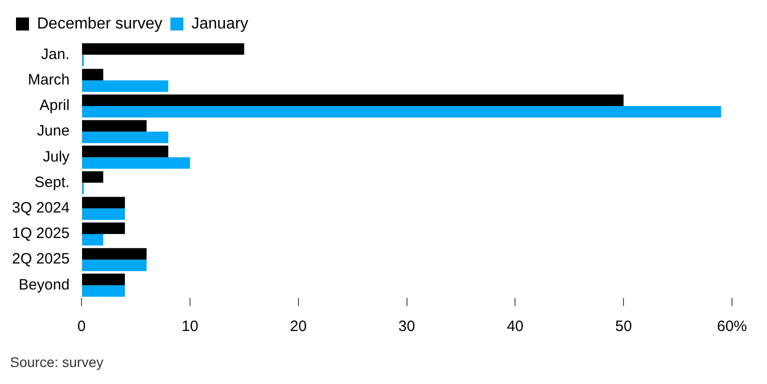  Describe the element at coordinates (56, 157) in the screenshot. I see `y-tick-label: July` at that location.